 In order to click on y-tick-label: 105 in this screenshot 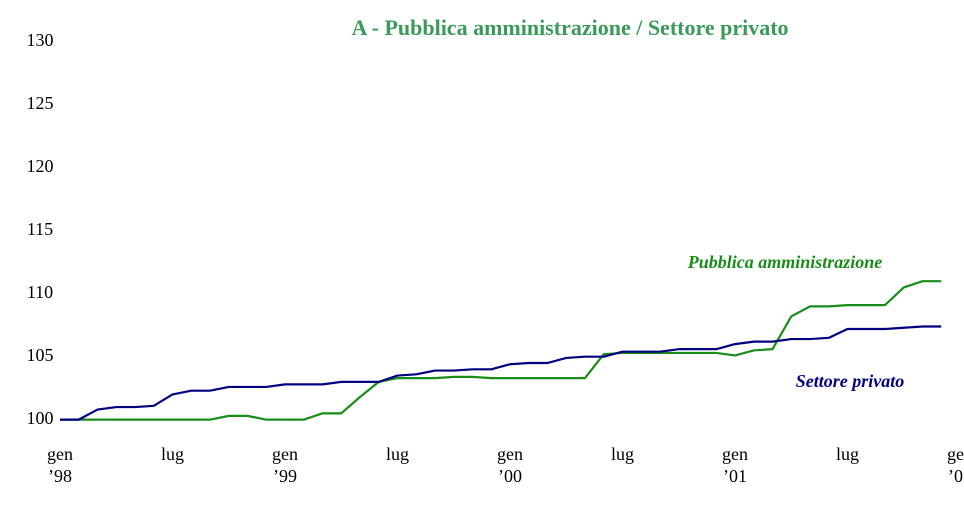, I will do `click(40, 355)`.